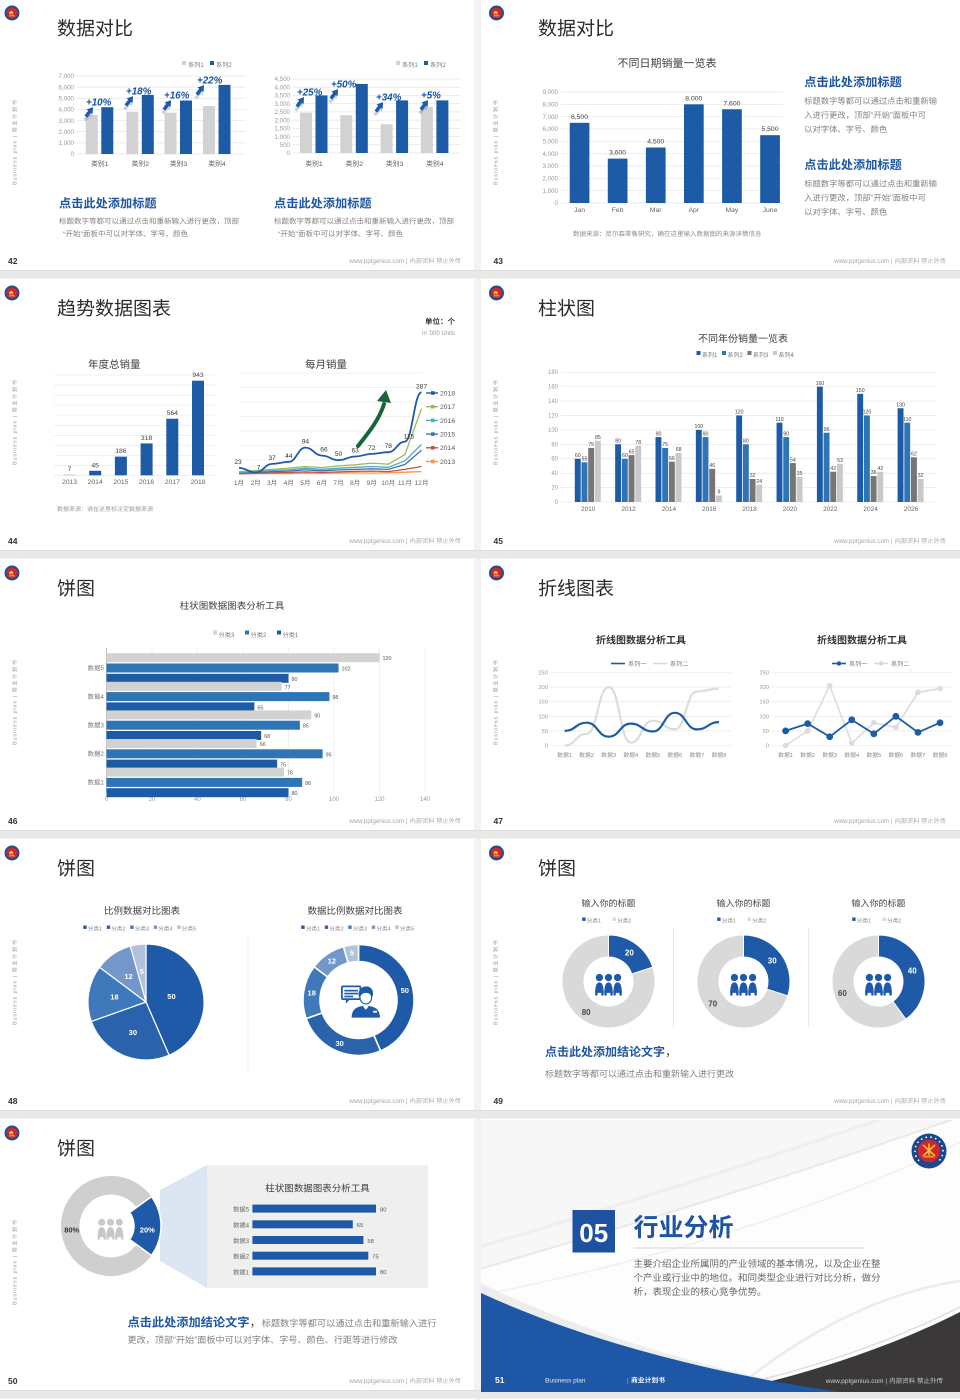 This screenshot has height=1400, width=960. I want to click on svg-text: 62, so click(914, 454).